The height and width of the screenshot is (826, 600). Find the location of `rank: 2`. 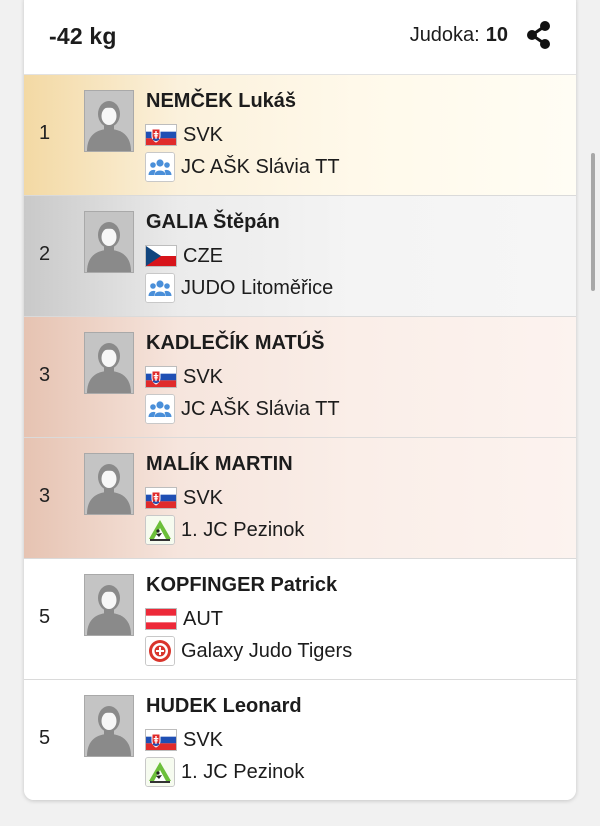

rank: 2 is located at coordinates (45, 254).